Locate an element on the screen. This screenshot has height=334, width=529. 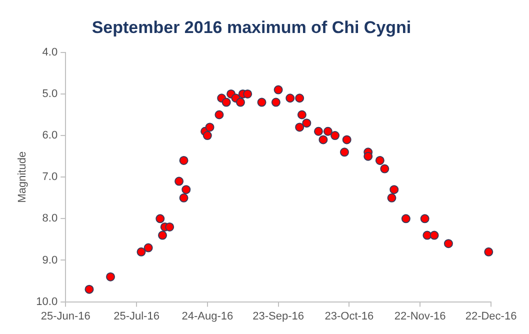
x-tick-label: 23-Oct-16 is located at coordinates (349, 316).